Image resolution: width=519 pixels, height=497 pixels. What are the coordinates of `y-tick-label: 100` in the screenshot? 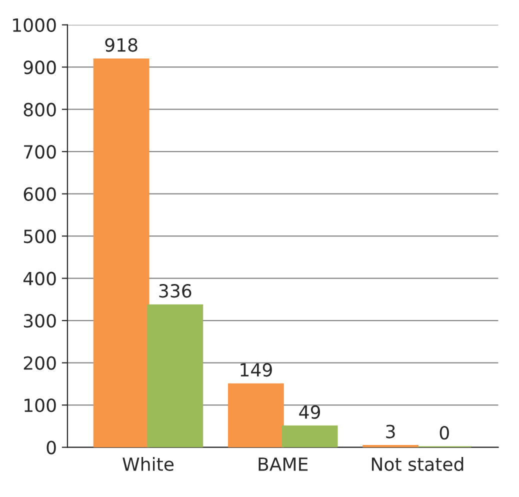 It's located at (40, 405).